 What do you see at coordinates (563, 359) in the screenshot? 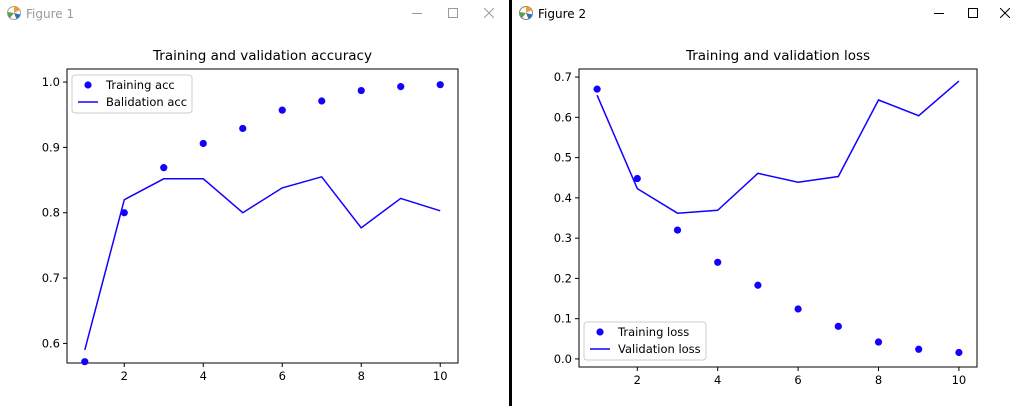
I see `y-tick-label: 0.0` at bounding box center [563, 359].